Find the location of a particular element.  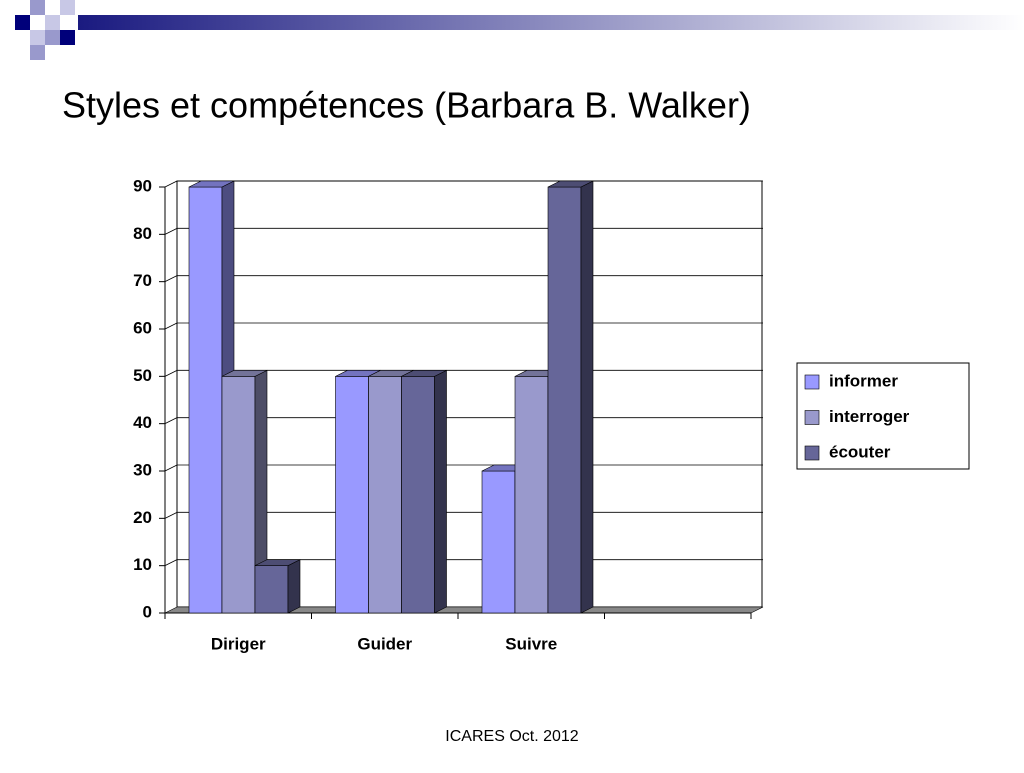

y-tick-label: 0 is located at coordinates (147, 611).